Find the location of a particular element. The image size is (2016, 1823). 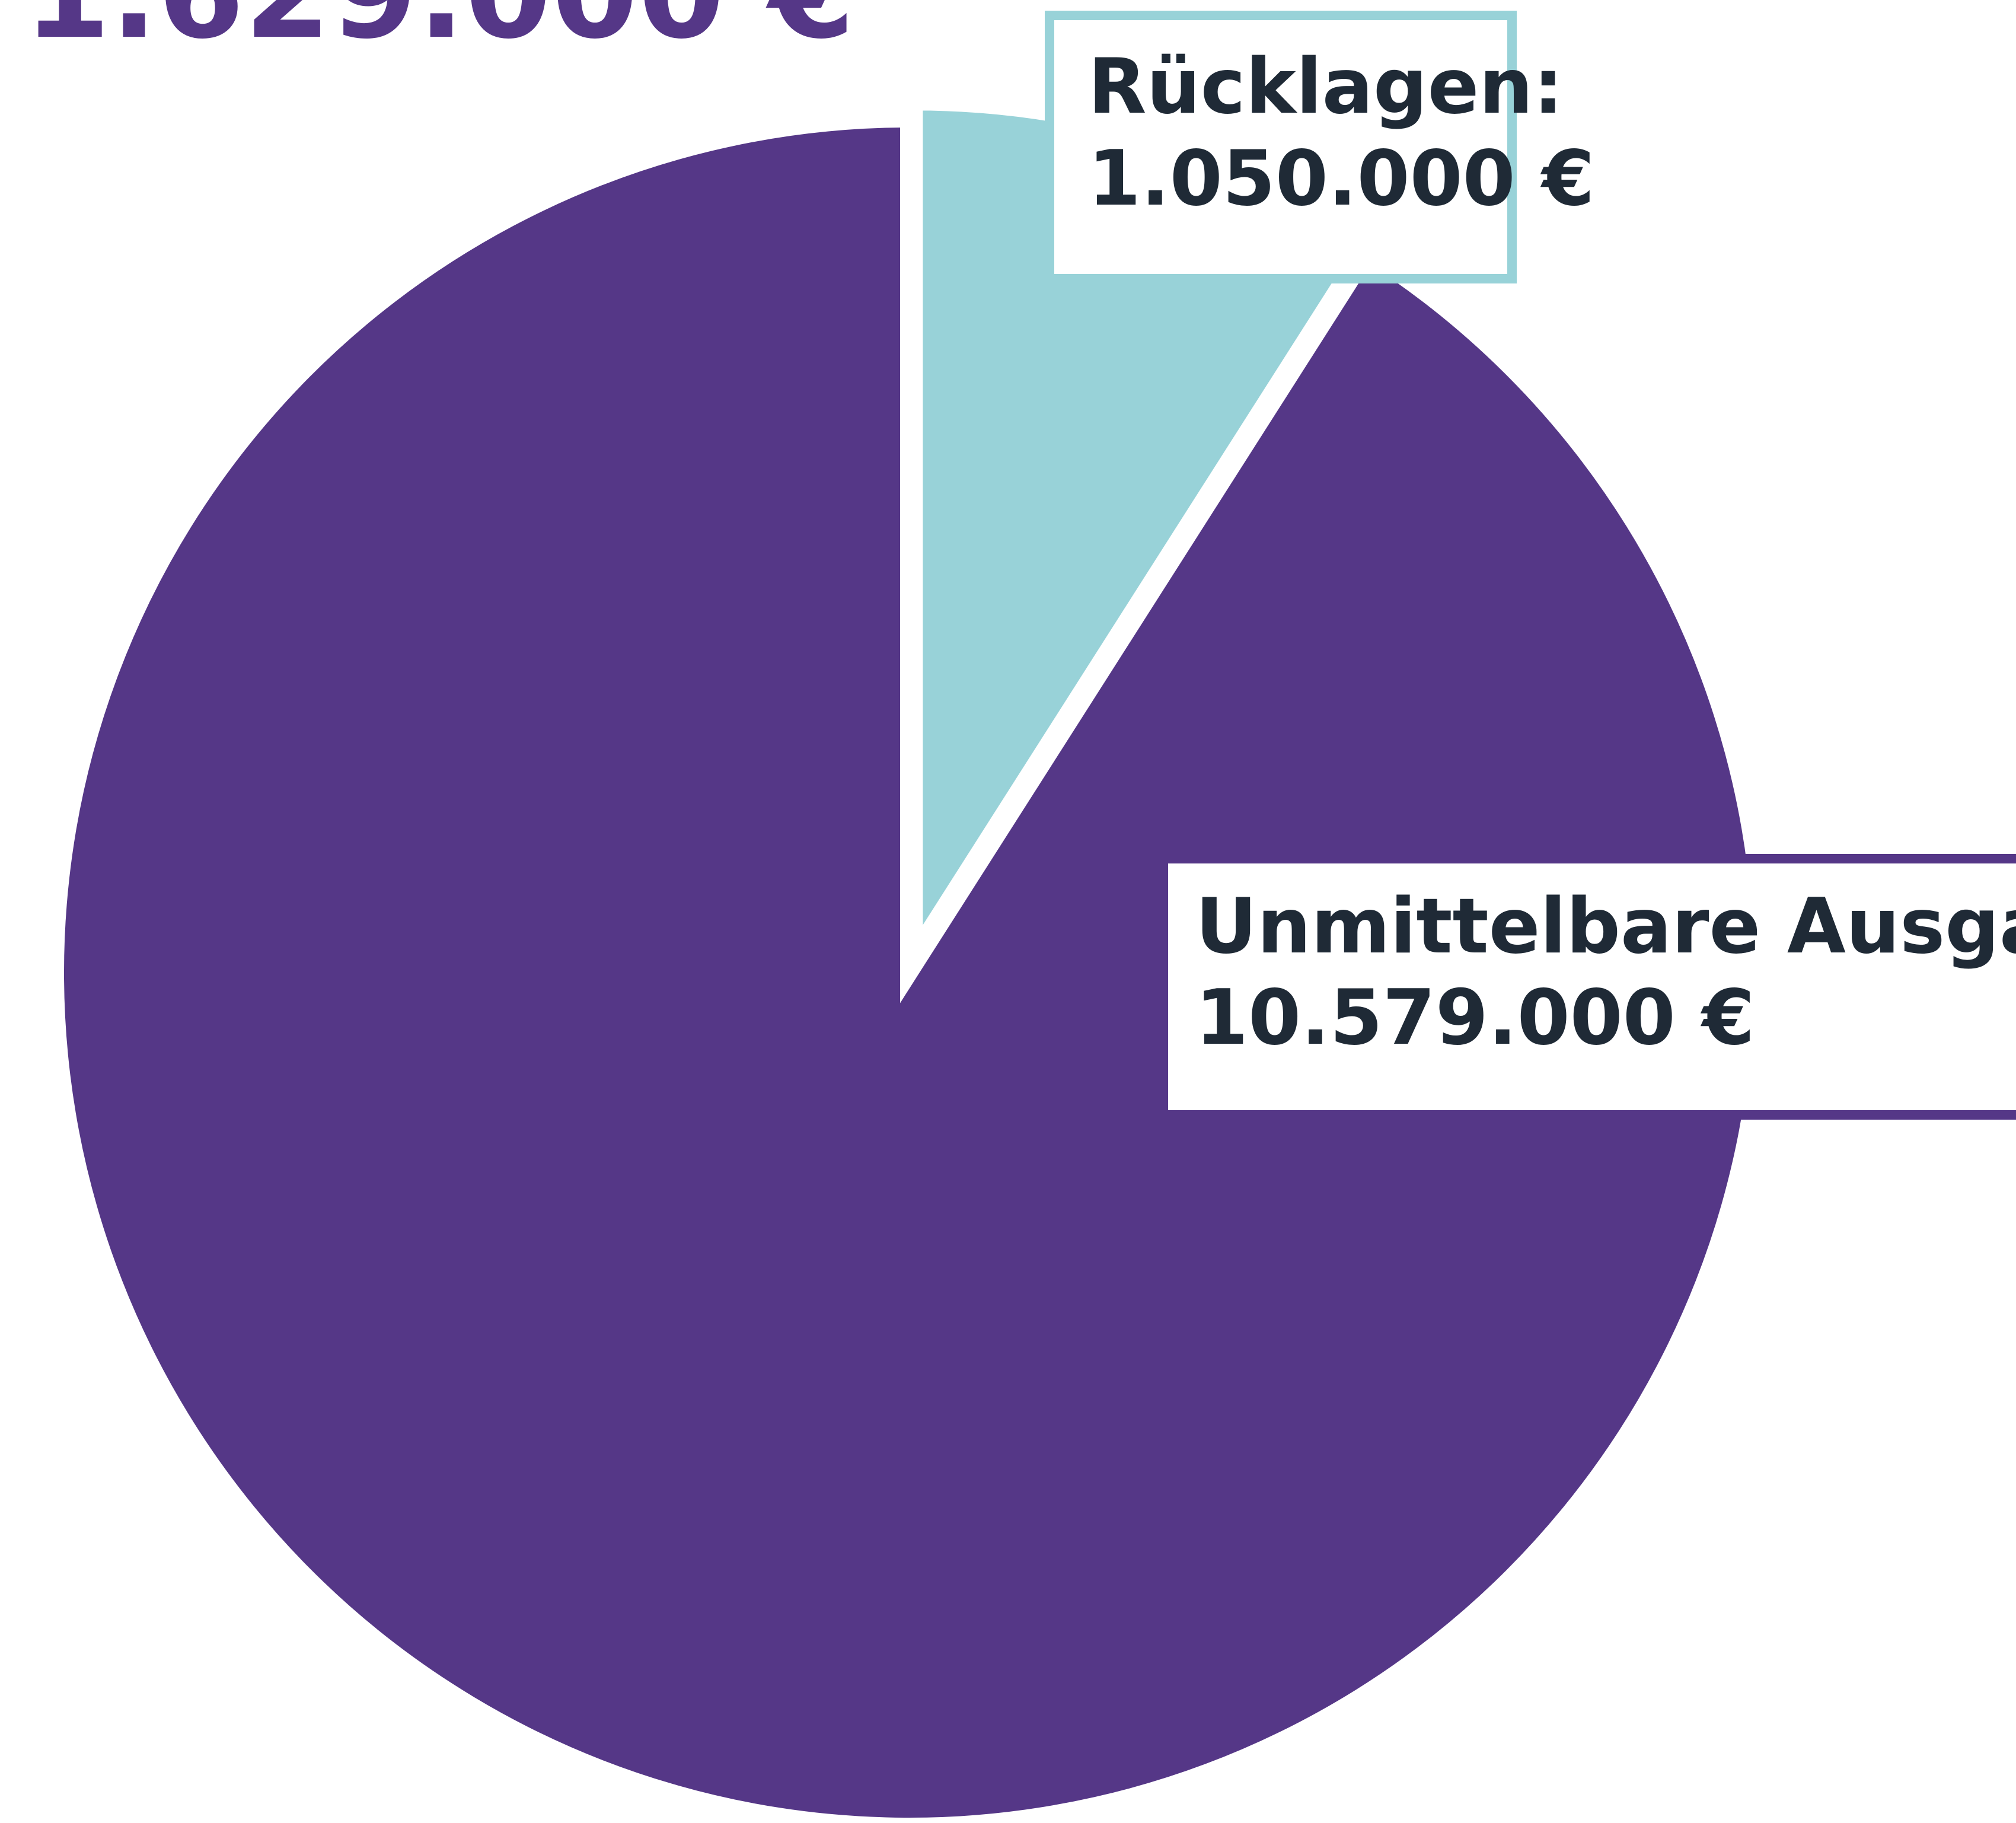

chart-title: 1.629.000 € is located at coordinates (439, 33).